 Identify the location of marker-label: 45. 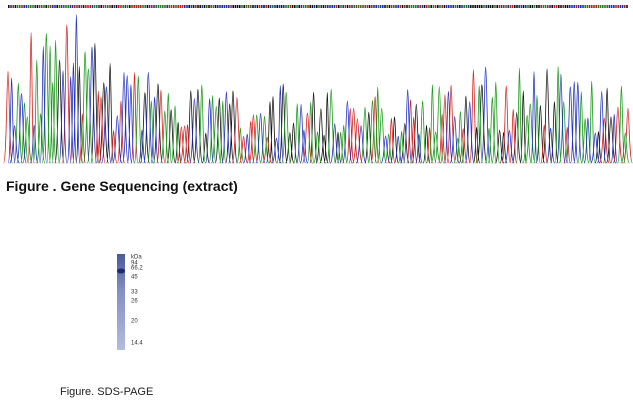
(134, 278).